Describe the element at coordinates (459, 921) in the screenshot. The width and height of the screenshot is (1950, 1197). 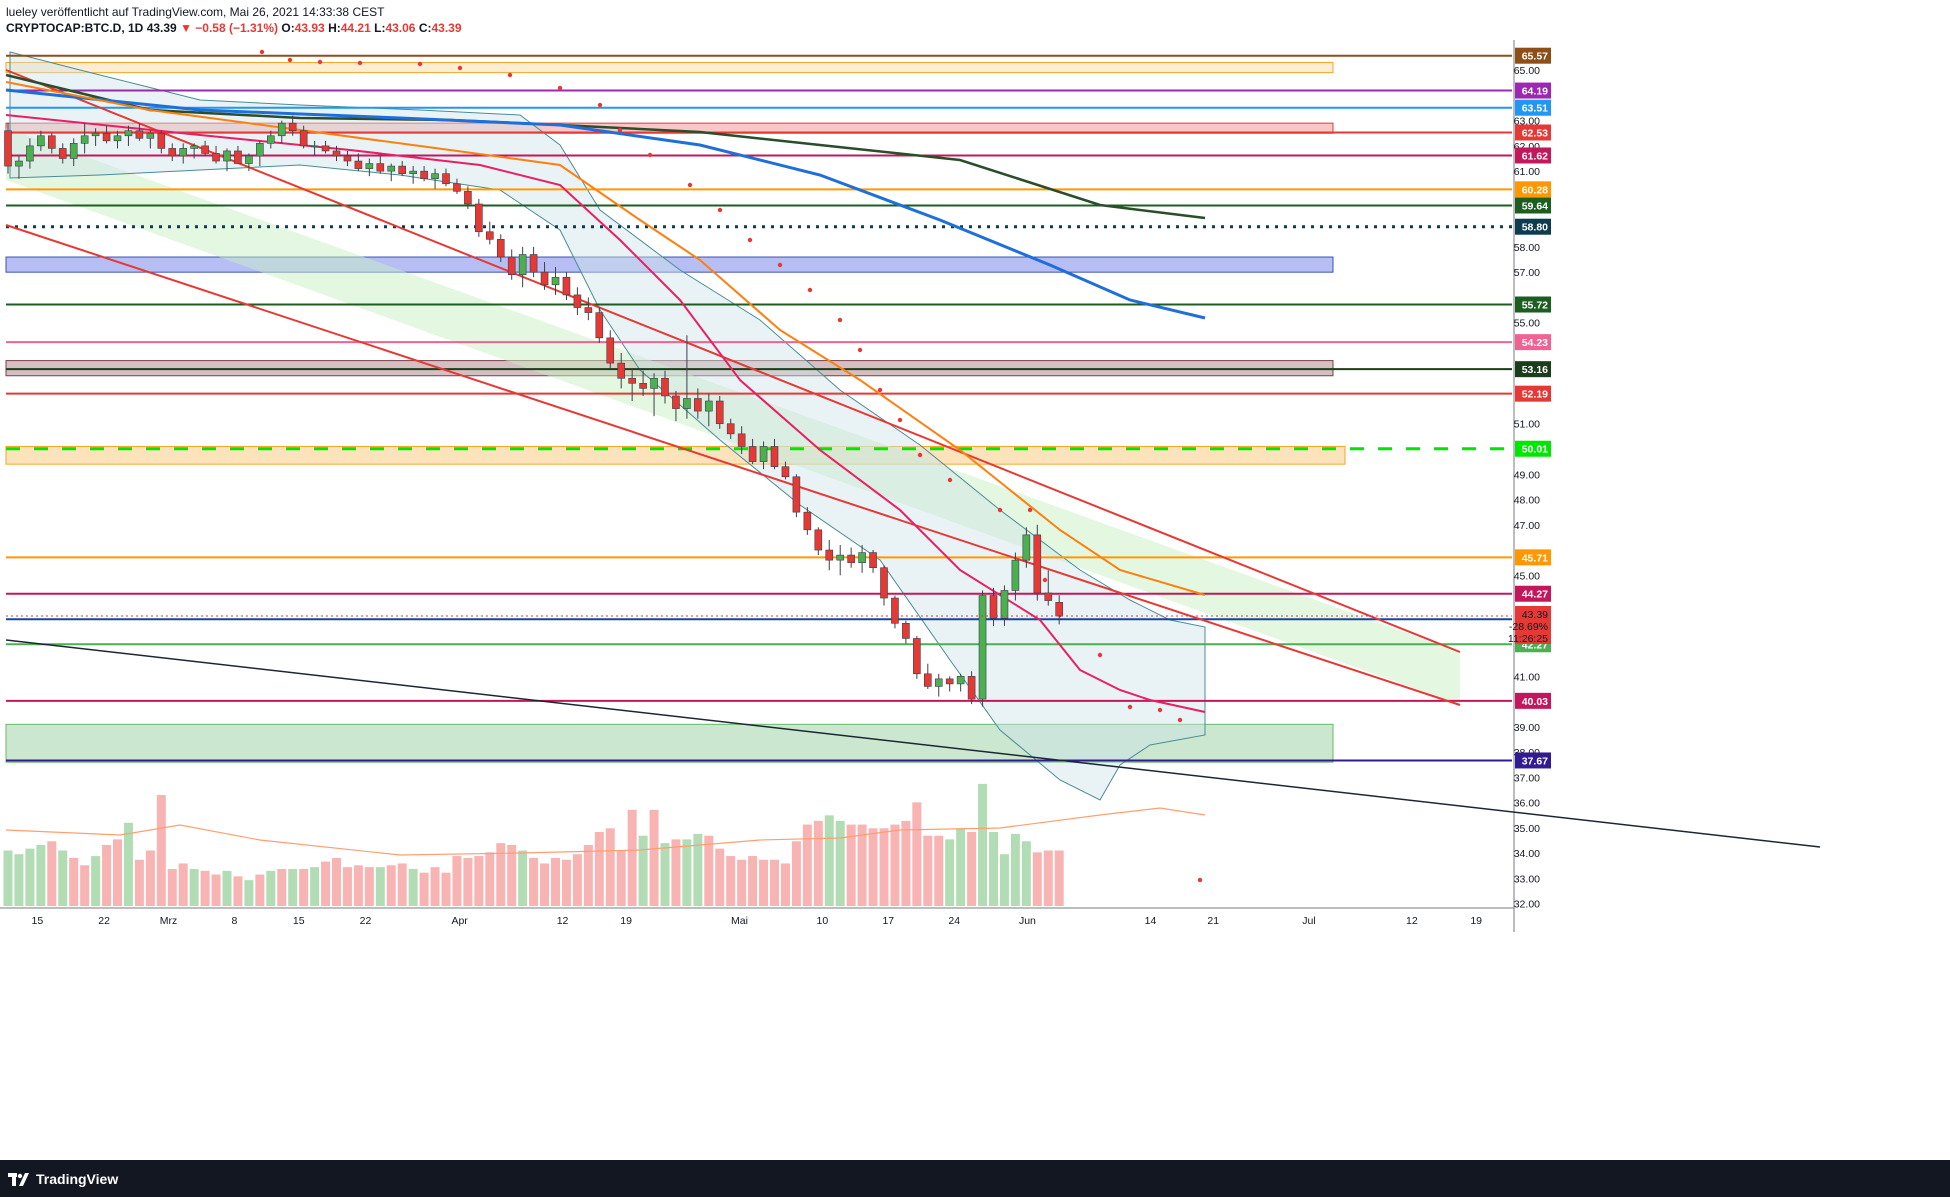
I see `x-axis-tick: Apr` at that location.